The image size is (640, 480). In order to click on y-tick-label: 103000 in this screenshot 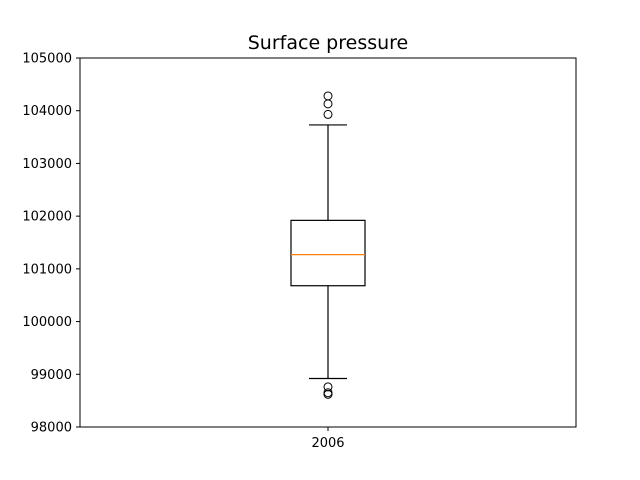, I will do `click(47, 164)`.